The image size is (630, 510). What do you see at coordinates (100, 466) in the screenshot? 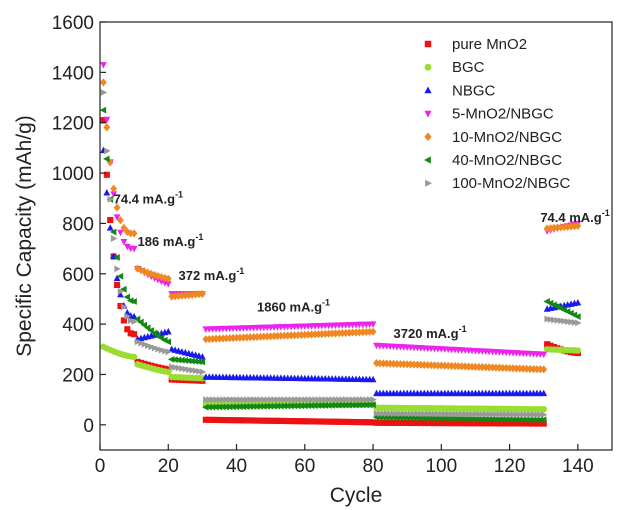
I see `x-tick-label: 0` at bounding box center [100, 466].